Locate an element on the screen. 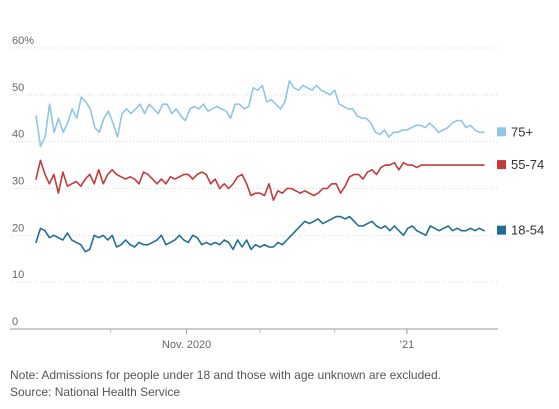 The width and height of the screenshot is (559, 409). x-axis: Nov. 2020 ’21 is located at coordinates (262, 340).